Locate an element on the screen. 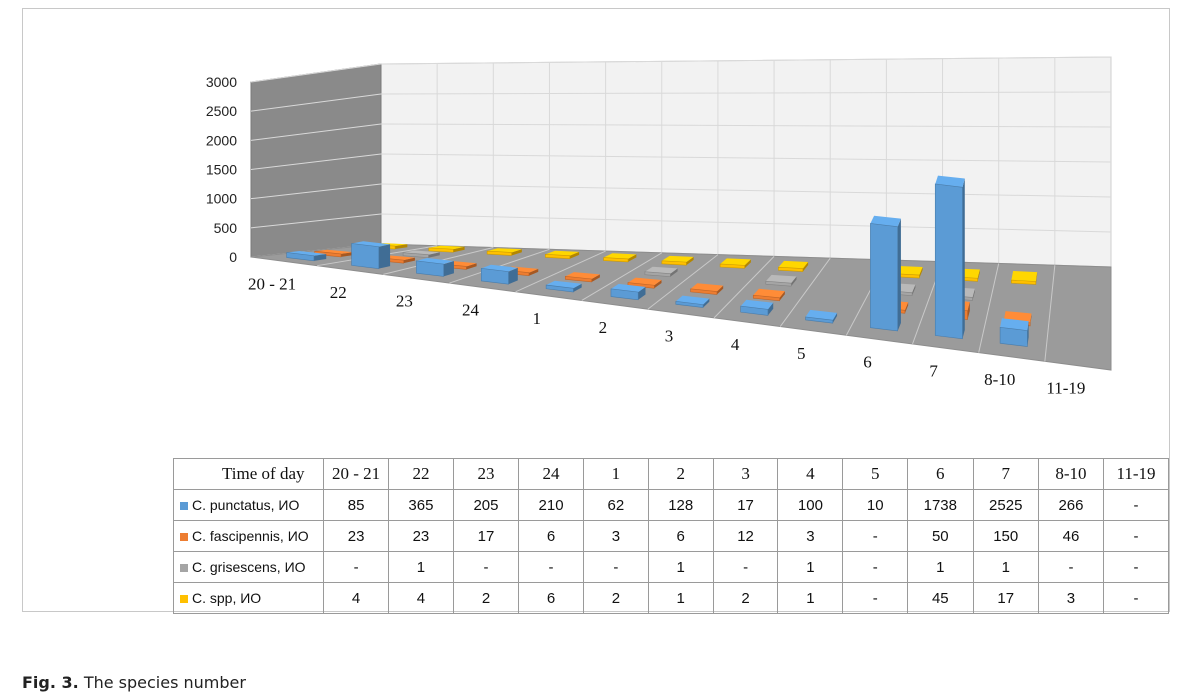 This screenshot has height=697, width=1180. y-tick-label: 2000 is located at coordinates (221, 140).